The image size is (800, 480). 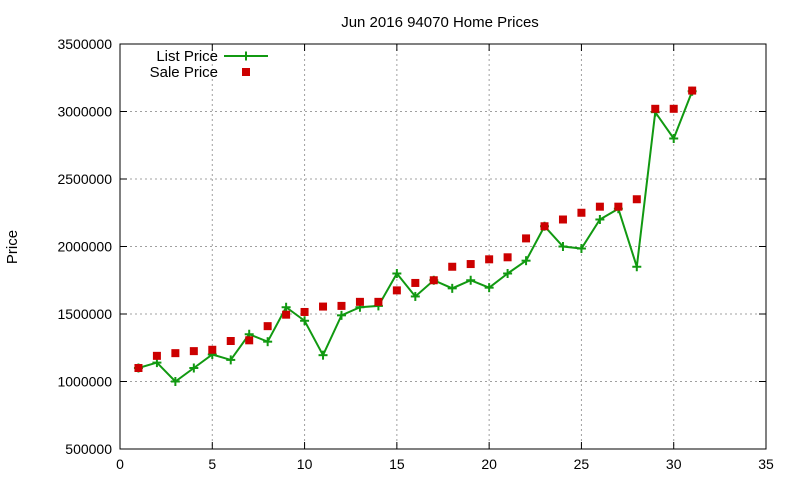 What do you see at coordinates (88, 449) in the screenshot?
I see `y-tick-label: 500000` at bounding box center [88, 449].